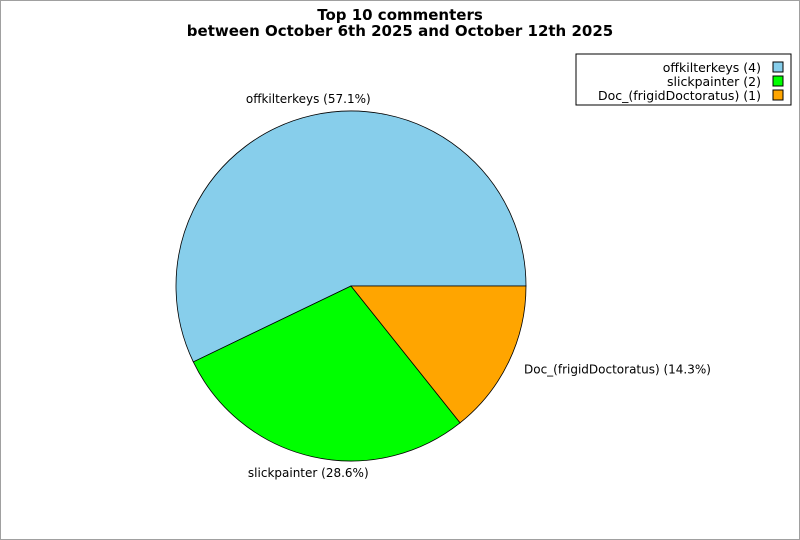 This screenshot has height=540, width=800. What do you see at coordinates (400, 15) in the screenshot?
I see `chart-title-line-1: Top 10 commenters` at bounding box center [400, 15].